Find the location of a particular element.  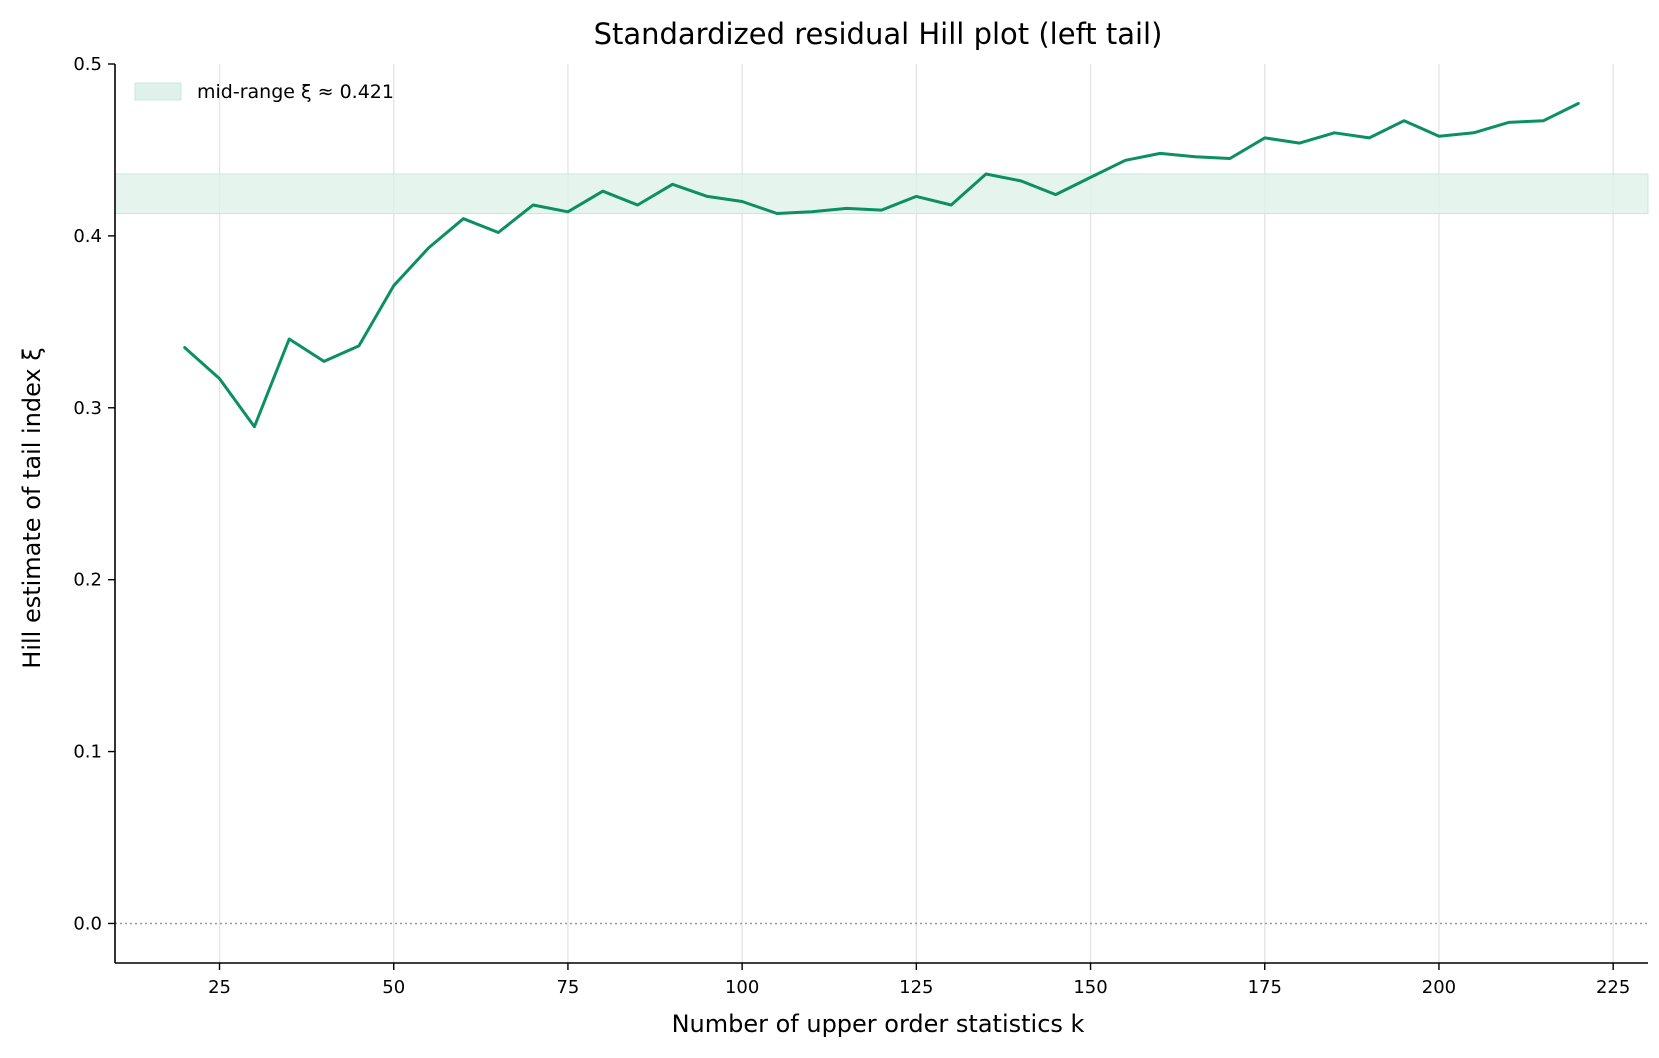

data-point-k85 is located at coordinates (638, 205).